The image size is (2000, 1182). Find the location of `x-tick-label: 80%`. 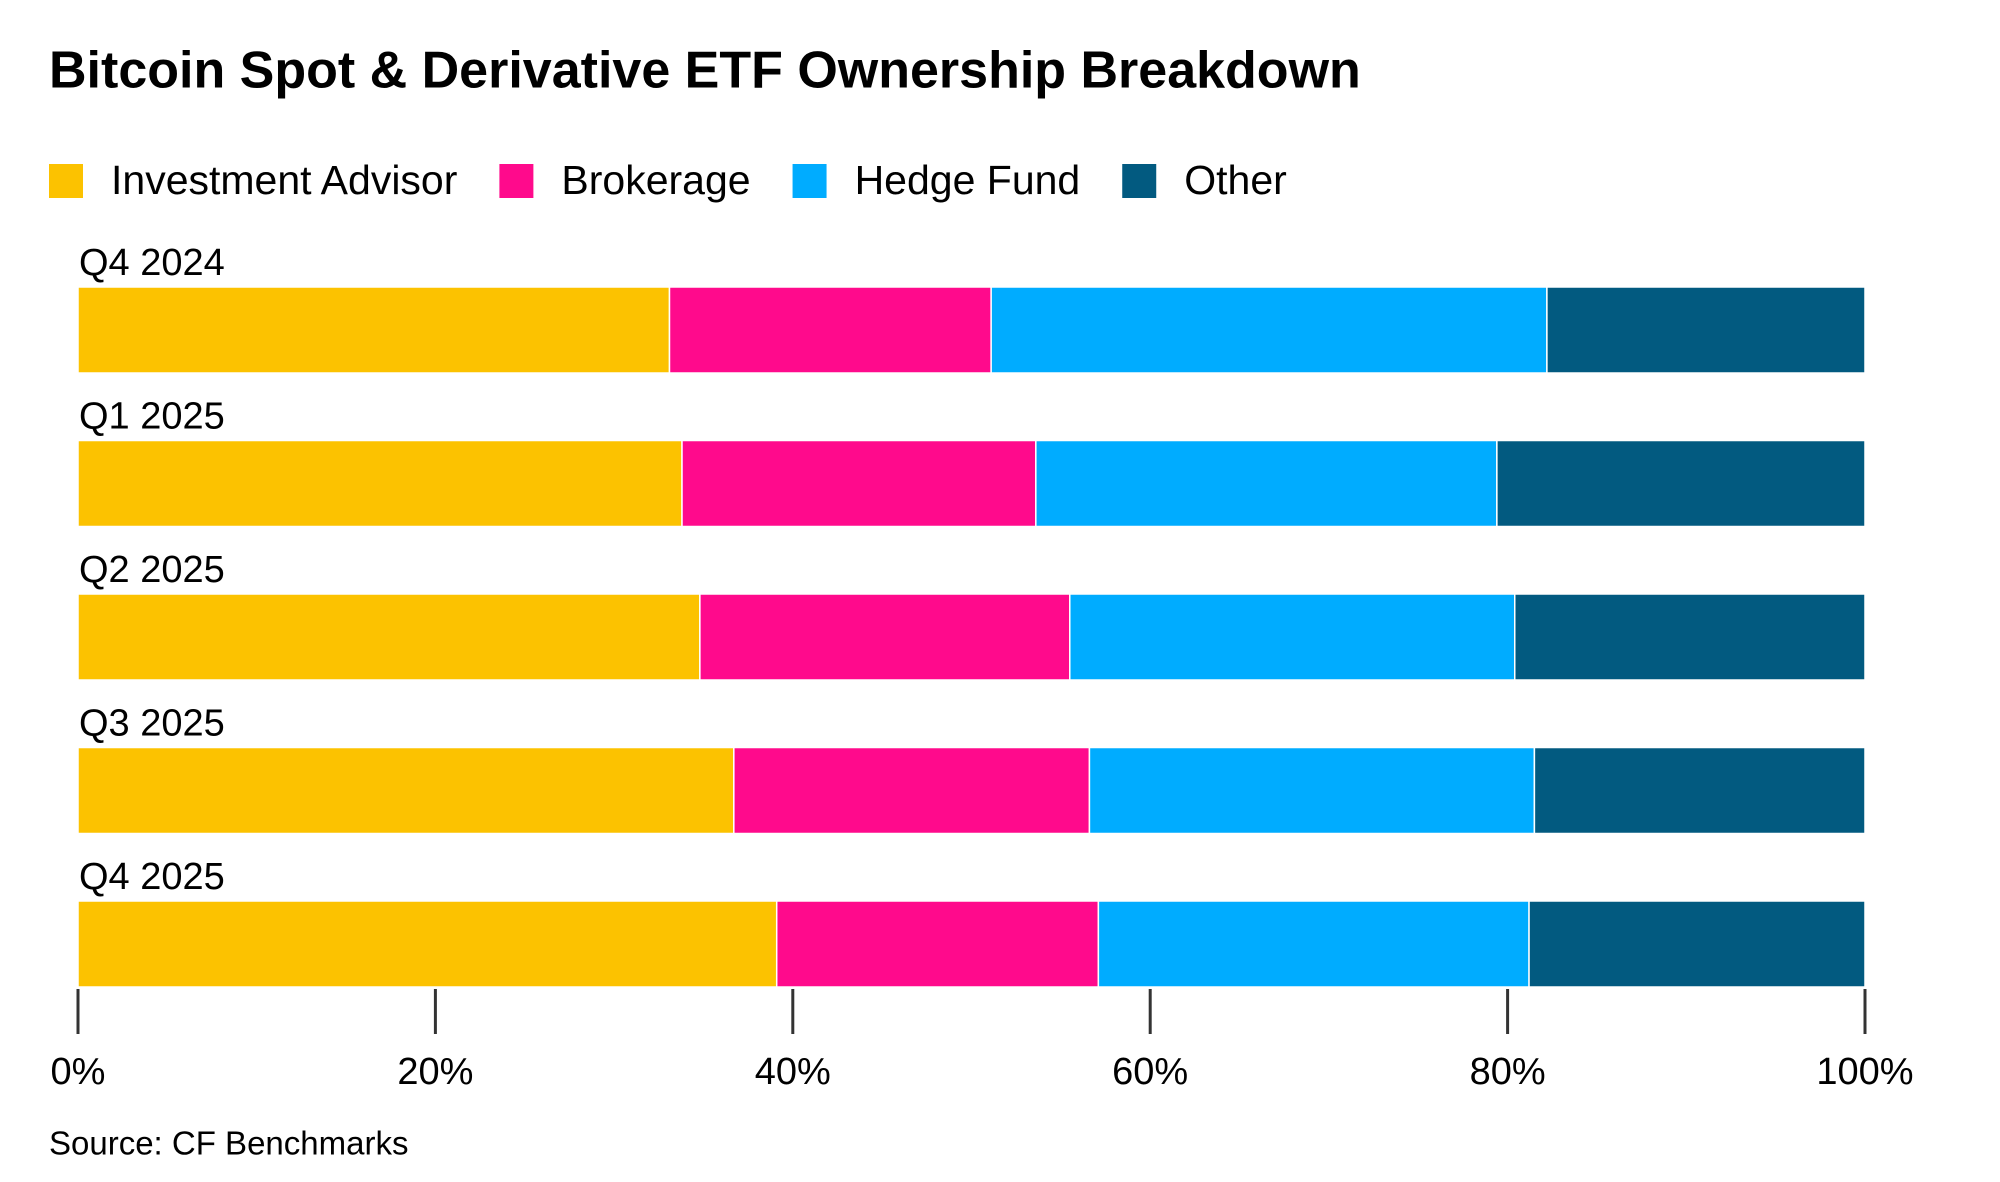

x-tick-label: 80% is located at coordinates (1508, 1072).